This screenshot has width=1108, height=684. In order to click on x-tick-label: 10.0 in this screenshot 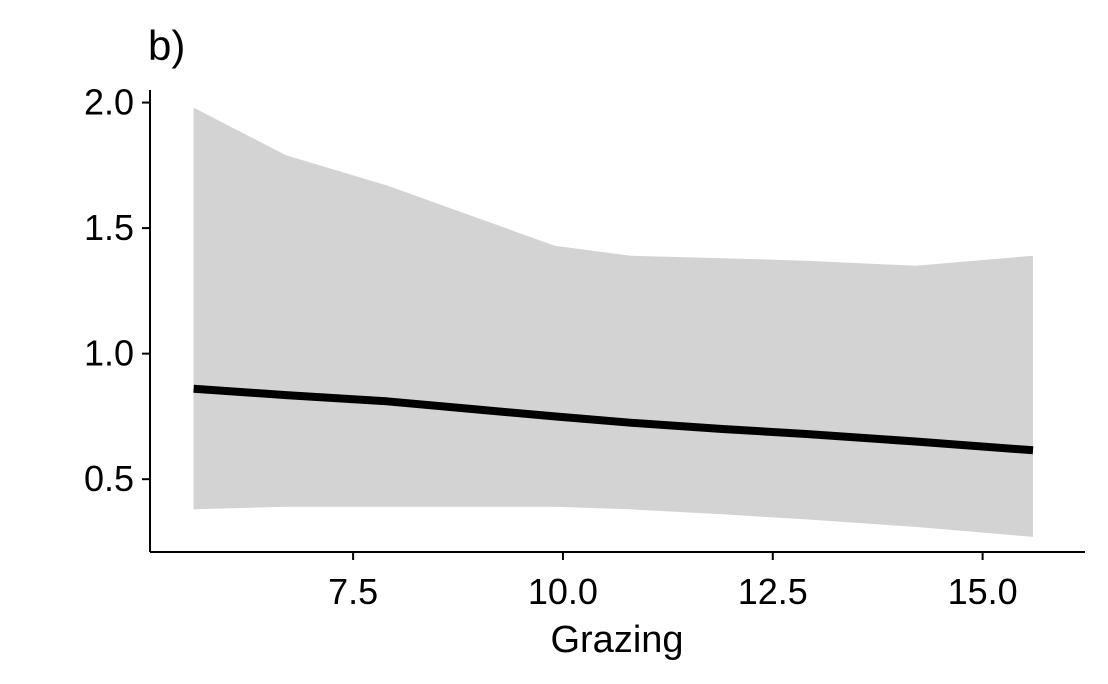, I will do `click(563, 591)`.